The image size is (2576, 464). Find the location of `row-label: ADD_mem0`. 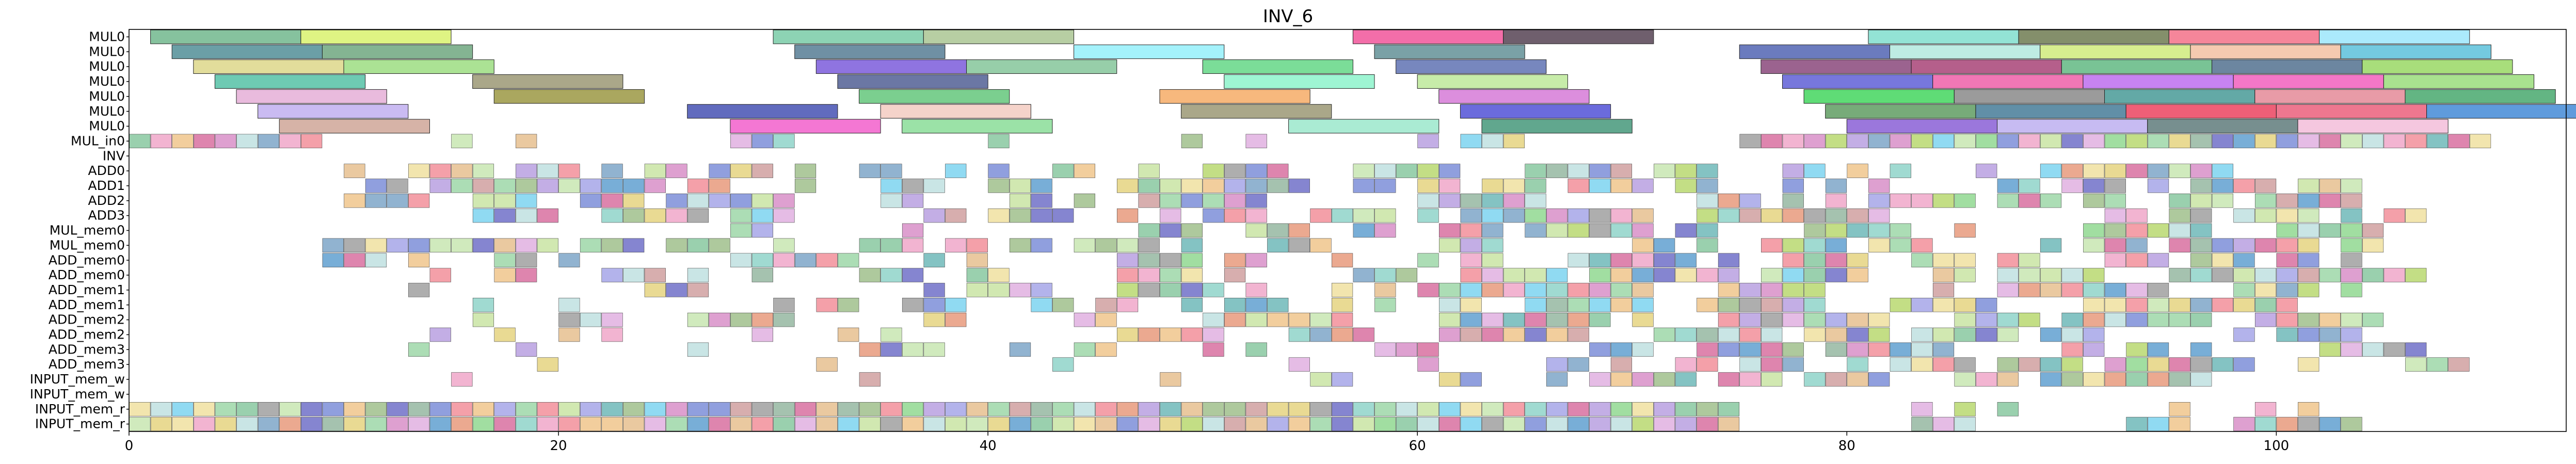

row-label: ADD_mem0 is located at coordinates (87, 259).